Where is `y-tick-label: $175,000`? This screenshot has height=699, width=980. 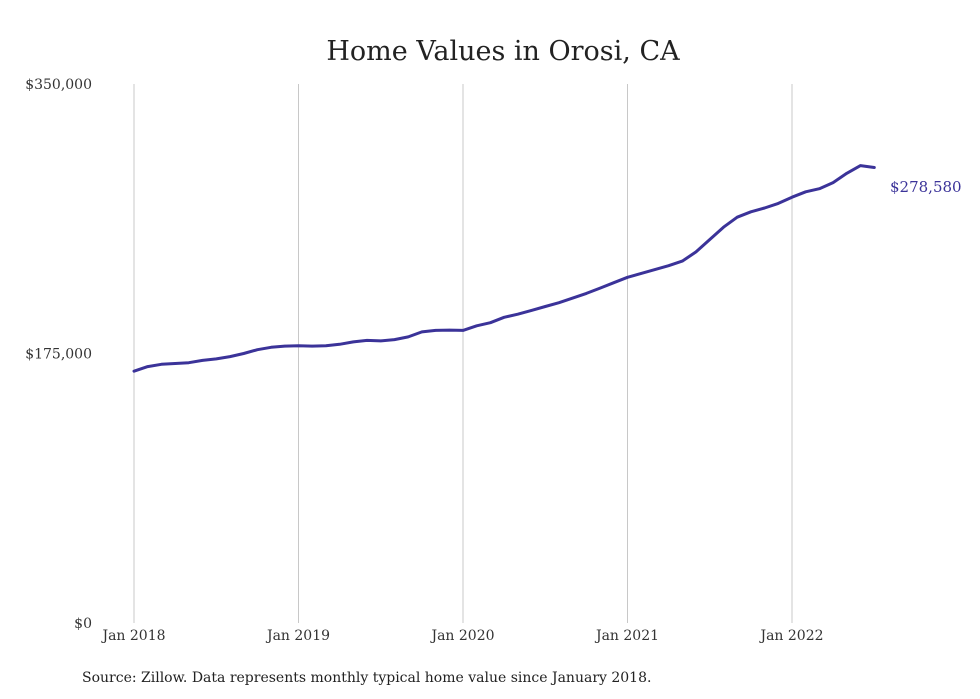
y-tick-label: $175,000 is located at coordinates (58, 355).